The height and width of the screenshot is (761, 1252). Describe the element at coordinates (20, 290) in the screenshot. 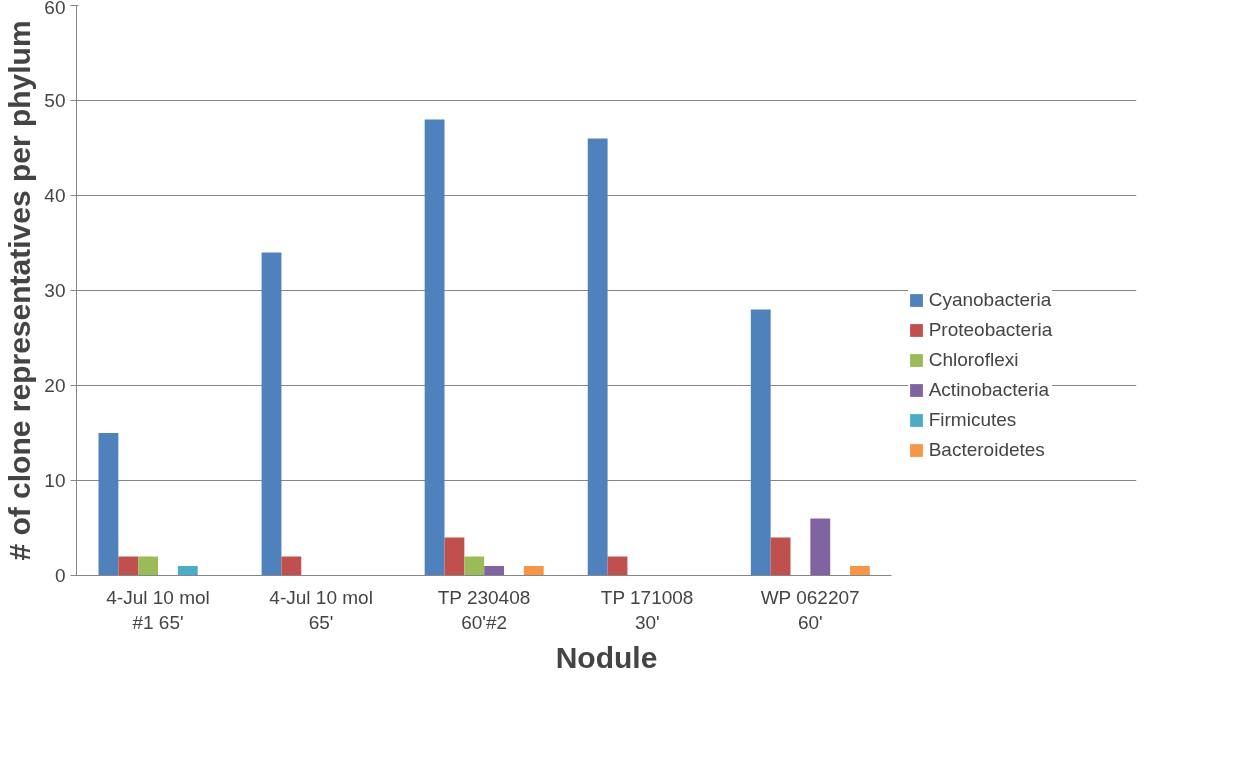

I see `y-axis-title: # of clone representatives per phylum` at that location.